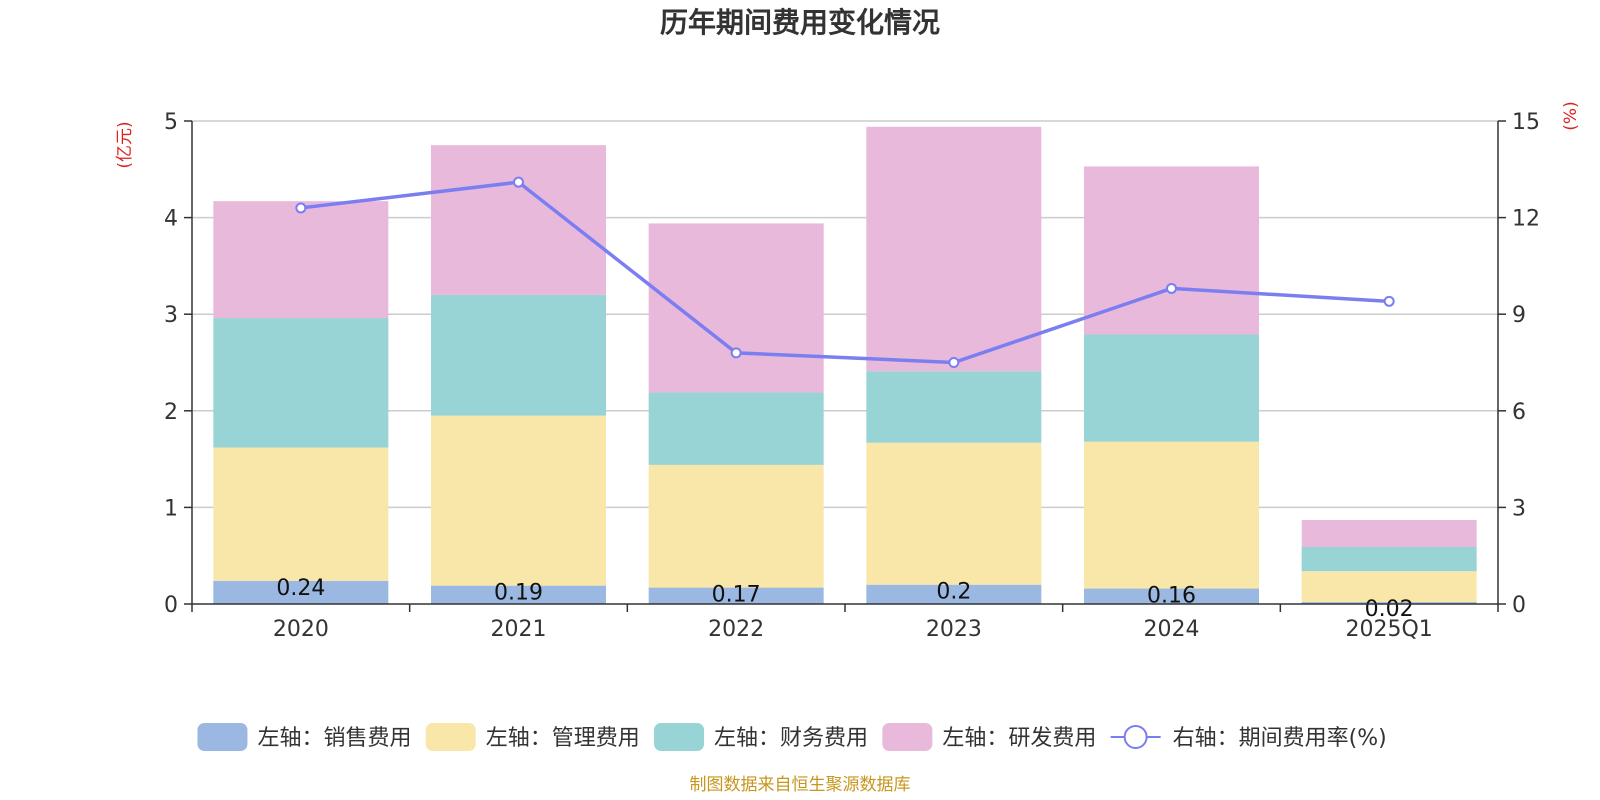 The width and height of the screenshot is (1600, 800). I want to click on right-tick-label: 9, so click(1519, 315).